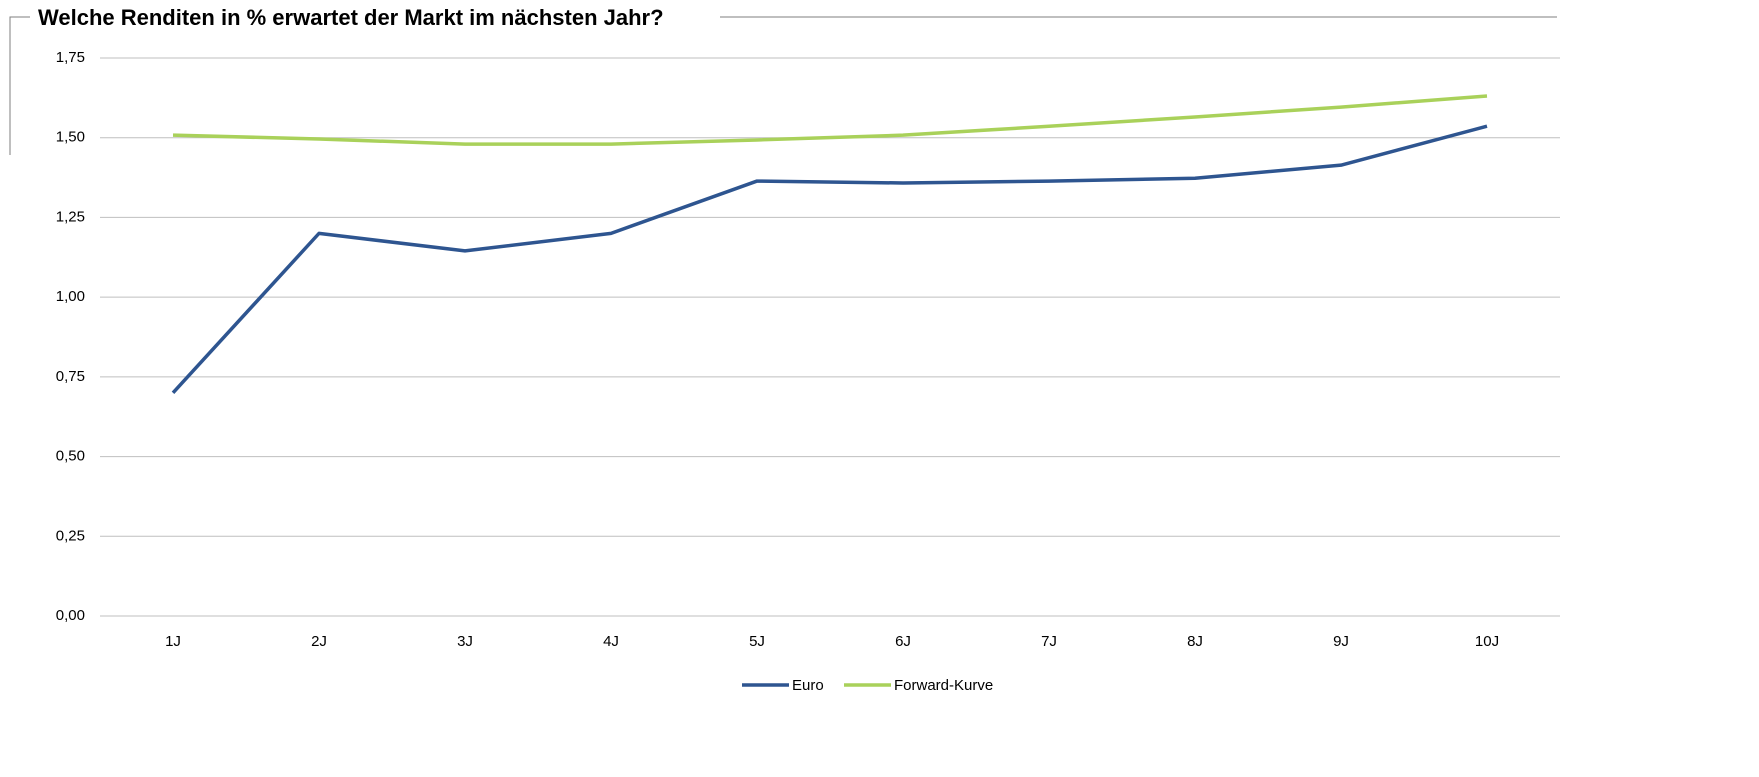 This screenshot has width=1759, height=777. I want to click on x-tick-label: 5J, so click(757, 641).